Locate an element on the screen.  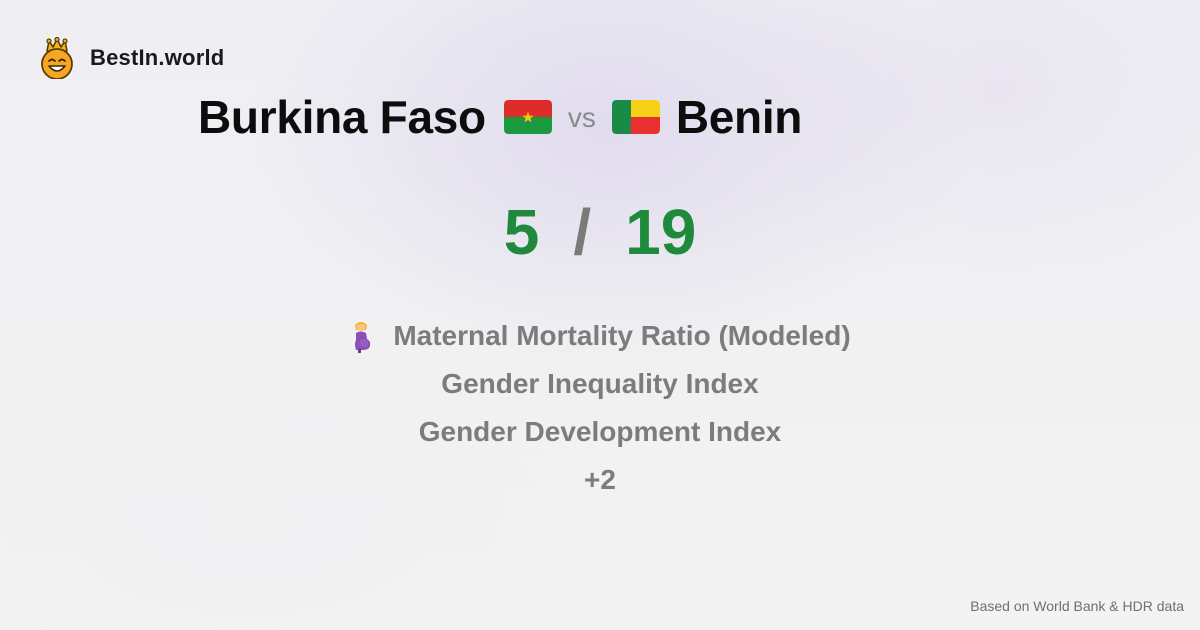
more-metrics-count: +2 is located at coordinates (600, 480).